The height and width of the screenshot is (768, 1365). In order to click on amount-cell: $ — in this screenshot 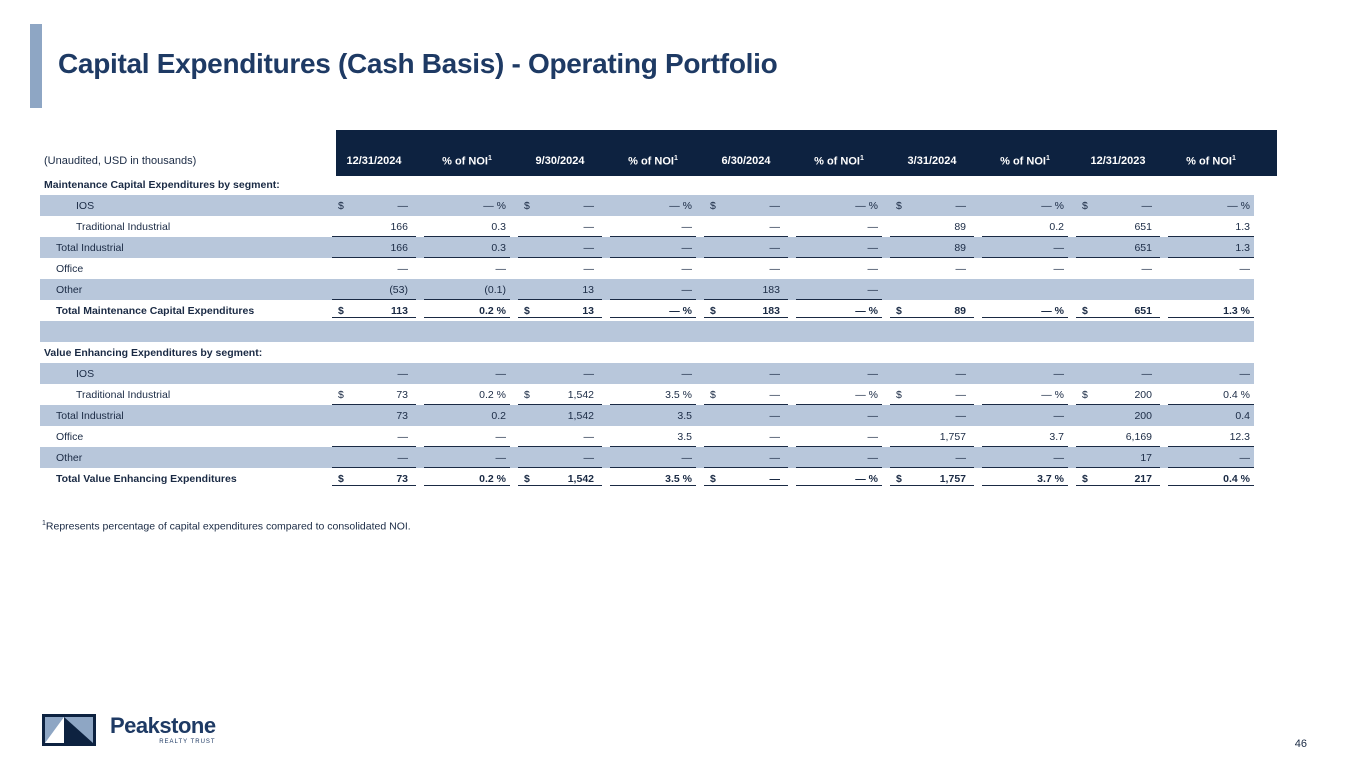, I will do `click(932, 205)`.